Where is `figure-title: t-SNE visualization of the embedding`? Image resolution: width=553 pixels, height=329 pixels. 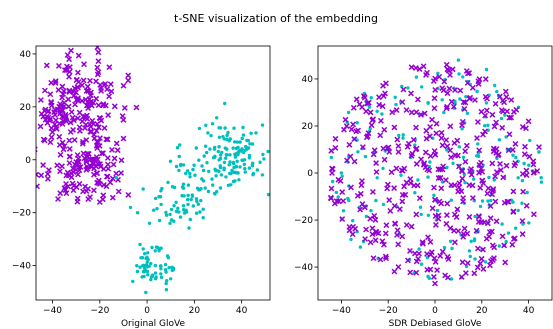 figure-title: t-SNE visualization of the embedding is located at coordinates (276, 18).